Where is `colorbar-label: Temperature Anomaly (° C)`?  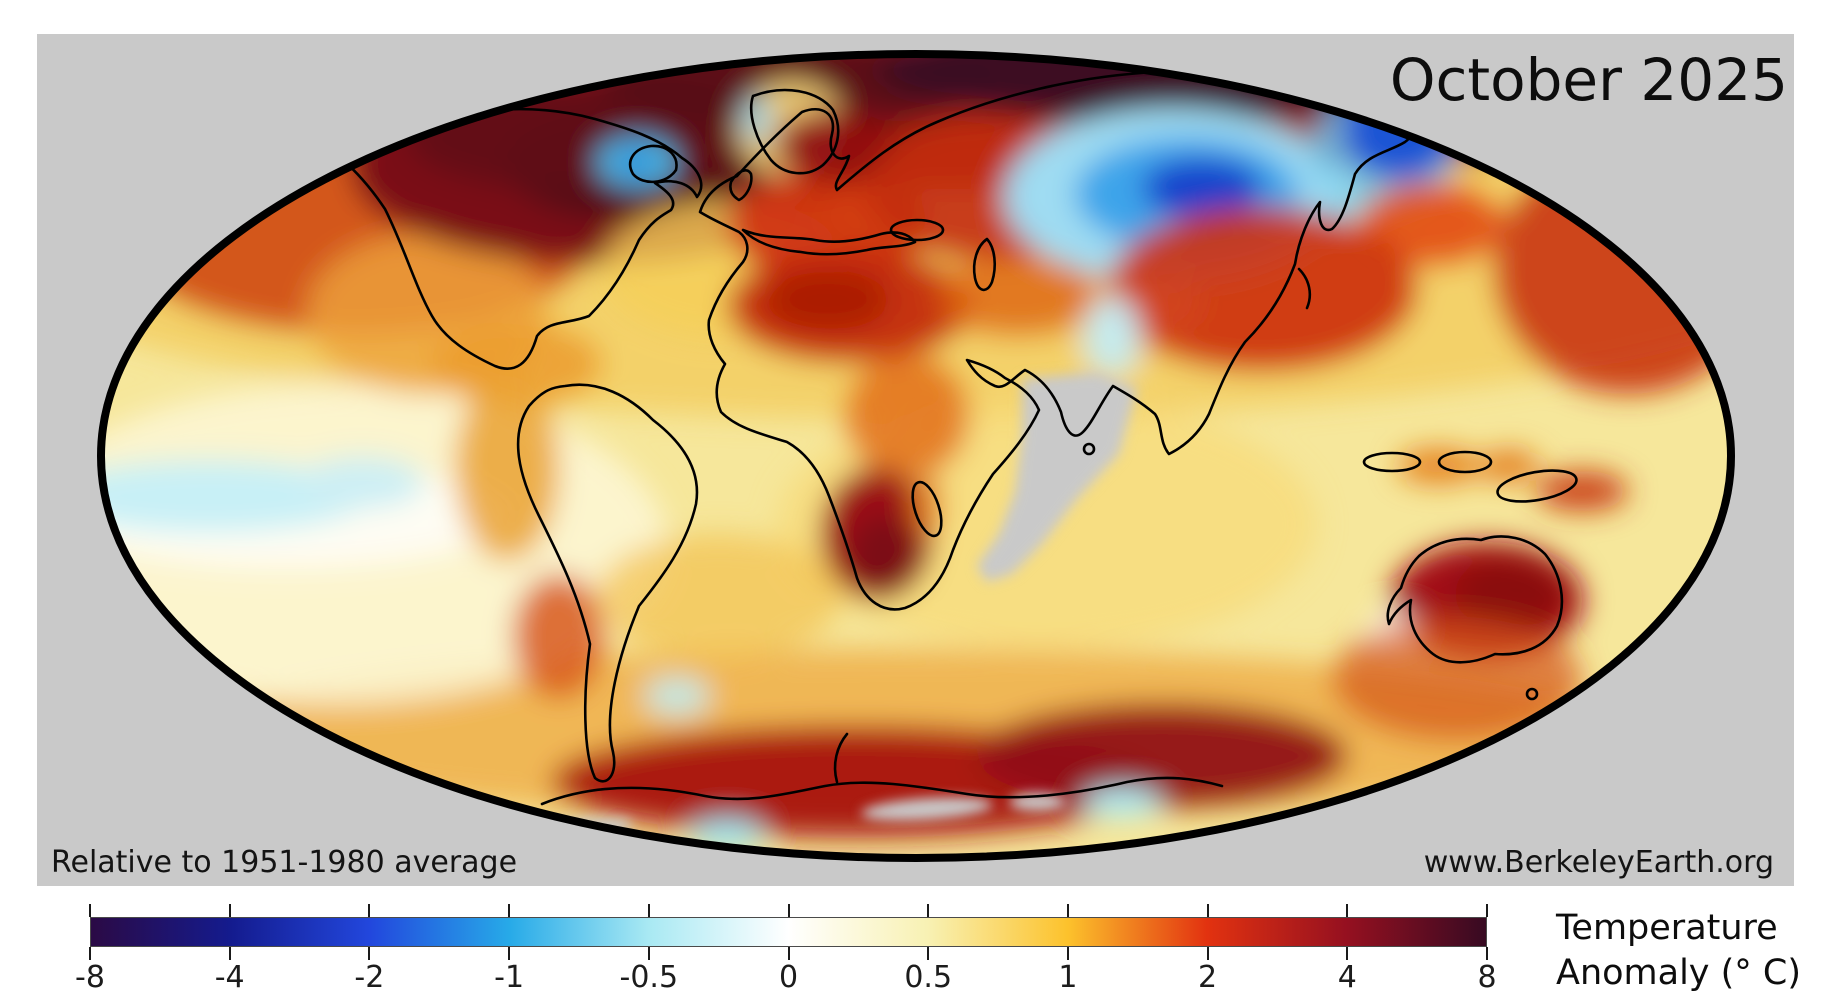
colorbar-label: Temperature Anomaly (° C) is located at coordinates (1678, 951).